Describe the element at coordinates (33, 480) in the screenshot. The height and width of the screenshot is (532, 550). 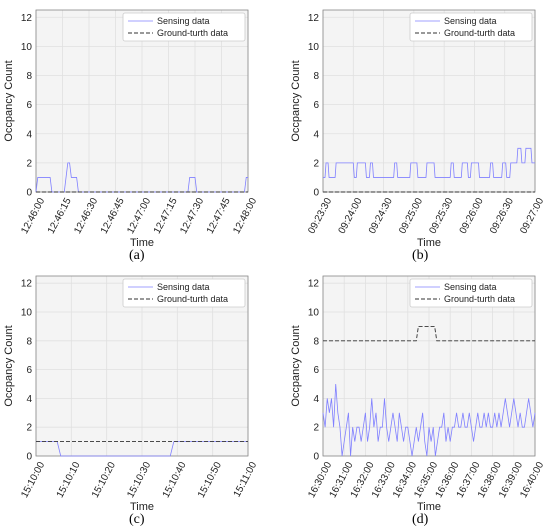
I see `x-tick-label: 15:10:00` at that location.